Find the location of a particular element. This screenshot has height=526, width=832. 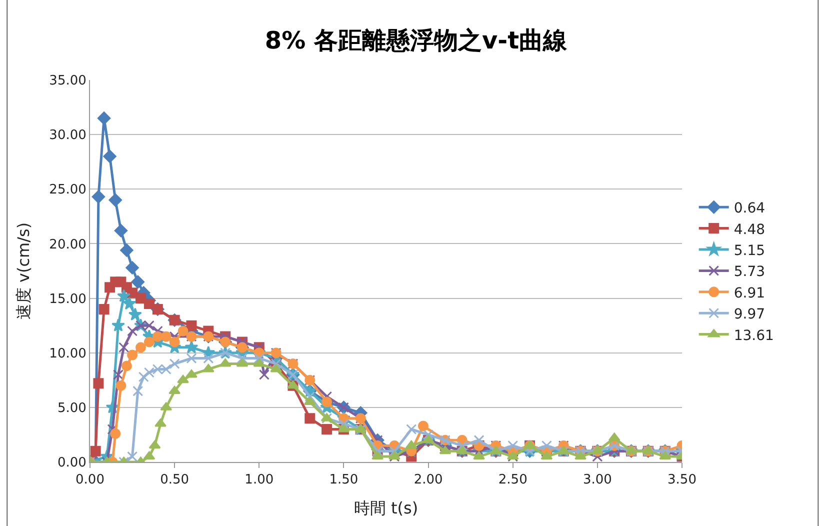

y-tick-label: 25.00 is located at coordinates (67, 190).